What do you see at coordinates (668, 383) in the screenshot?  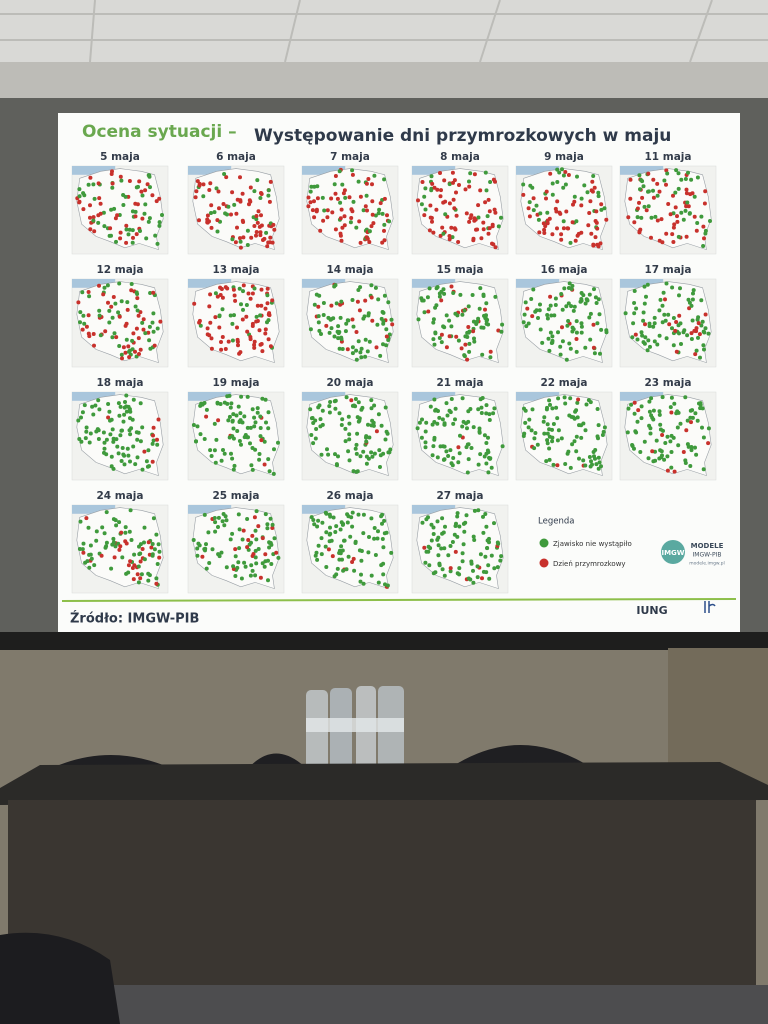 I see `map-date-label: 23 maja` at bounding box center [668, 383].